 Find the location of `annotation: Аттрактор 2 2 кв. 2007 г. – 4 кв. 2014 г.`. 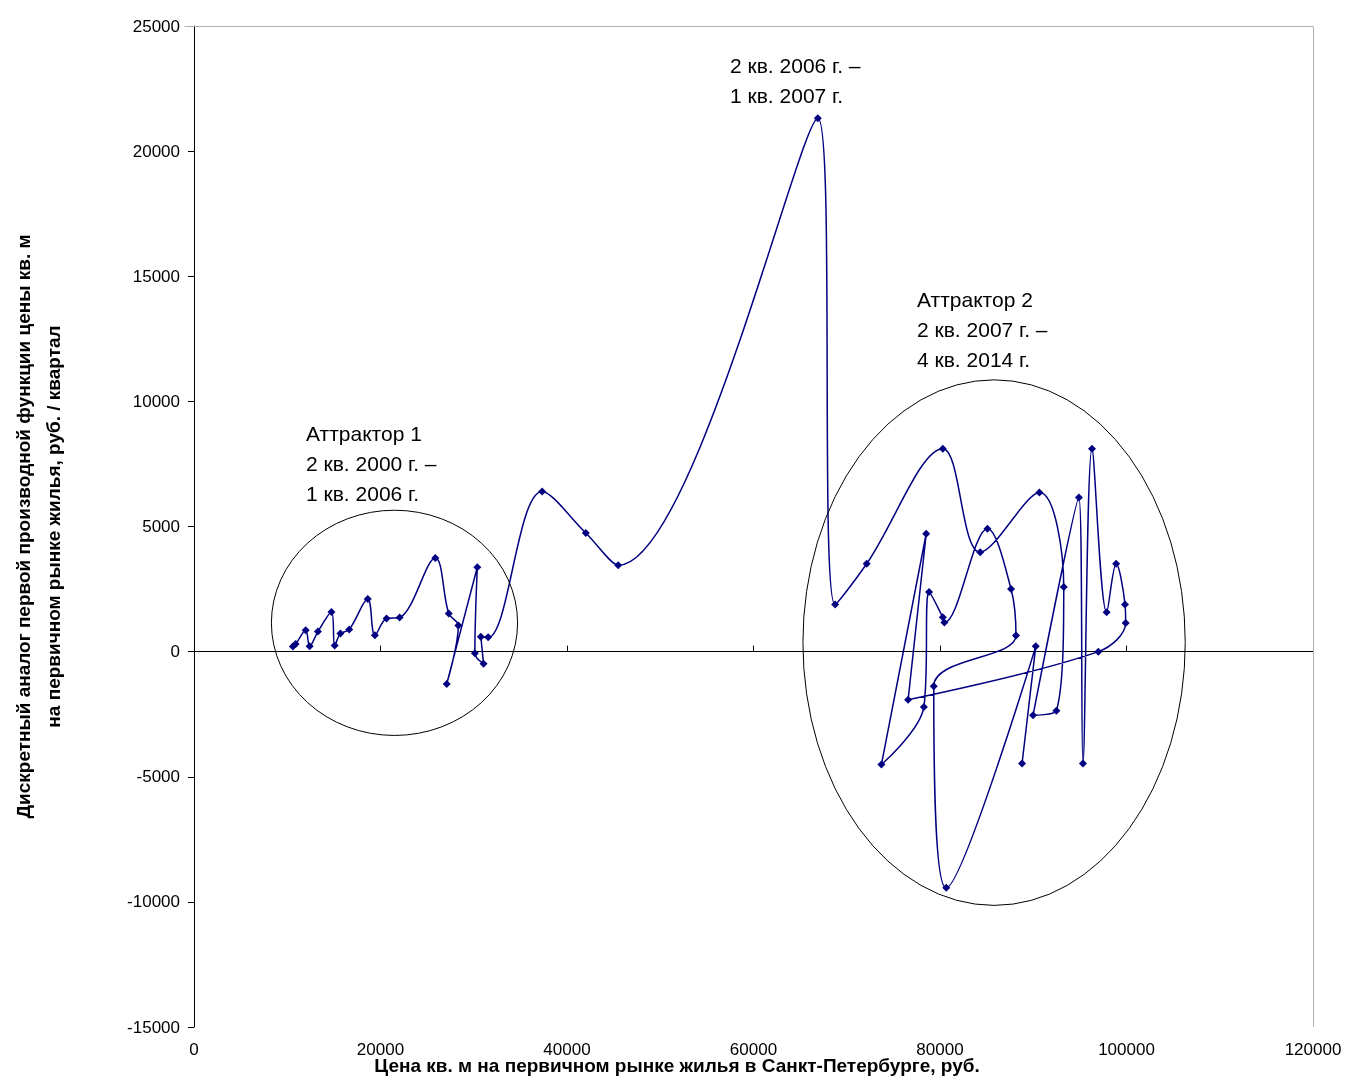

annotation: Аттрактор 2 2 кв. 2007 г. – 4 кв. 2014 г. is located at coordinates (982, 329).